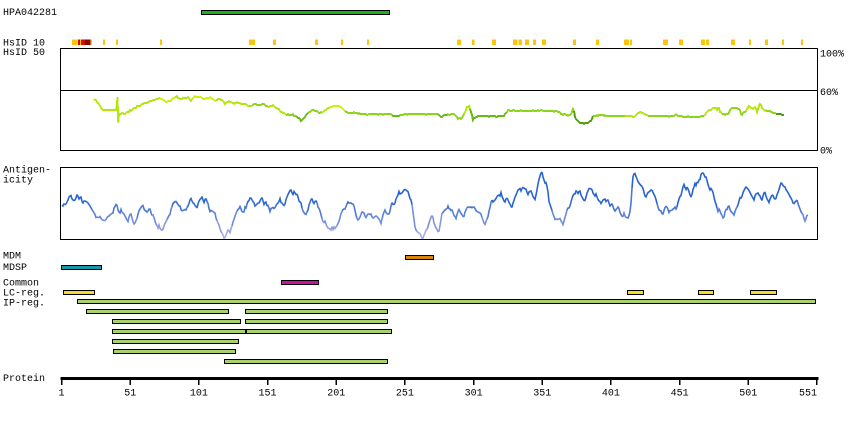  I want to click on svg-text: 251, so click(405, 394).